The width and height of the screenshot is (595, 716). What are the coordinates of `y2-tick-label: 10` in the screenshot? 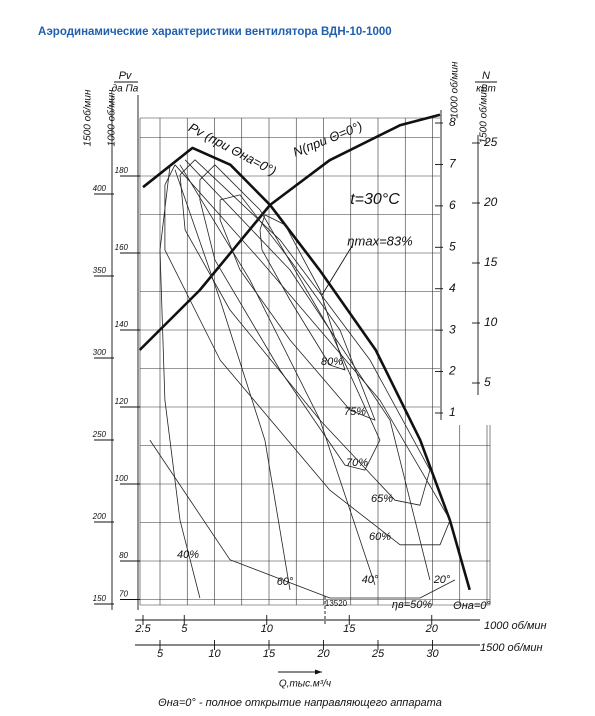 It's located at (491, 322).